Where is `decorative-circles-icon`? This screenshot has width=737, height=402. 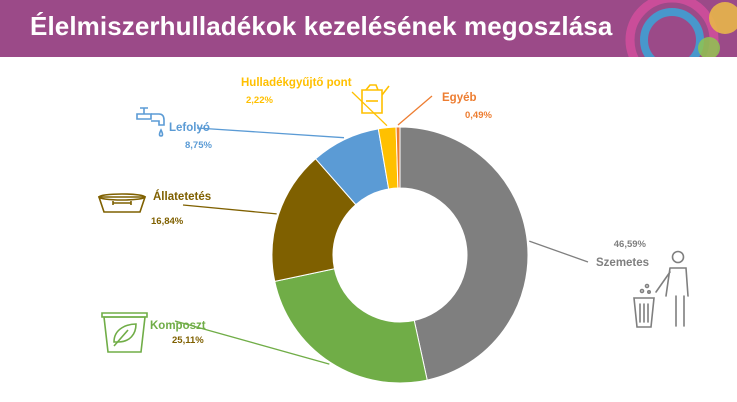 decorative-circles-icon is located at coordinates (681, 28).